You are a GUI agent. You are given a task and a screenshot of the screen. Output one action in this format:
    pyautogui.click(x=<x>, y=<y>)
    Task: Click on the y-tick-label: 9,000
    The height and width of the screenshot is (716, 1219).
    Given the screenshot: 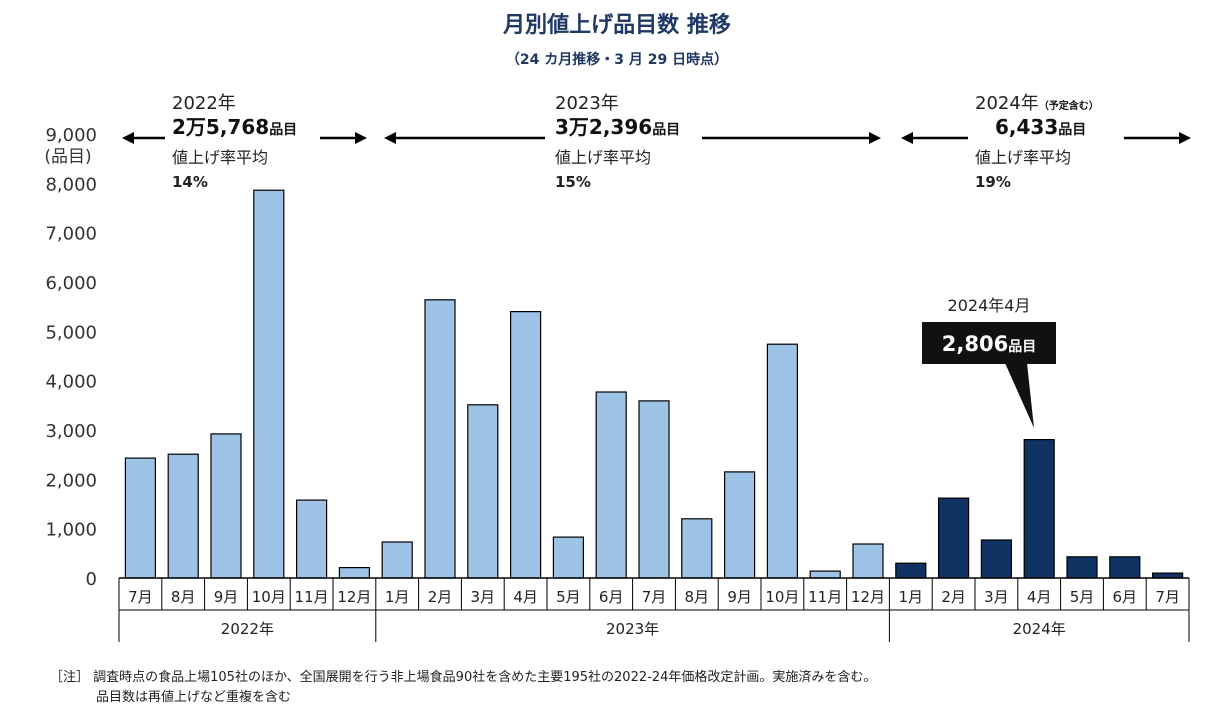 What is the action you would take?
    pyautogui.click(x=71, y=135)
    